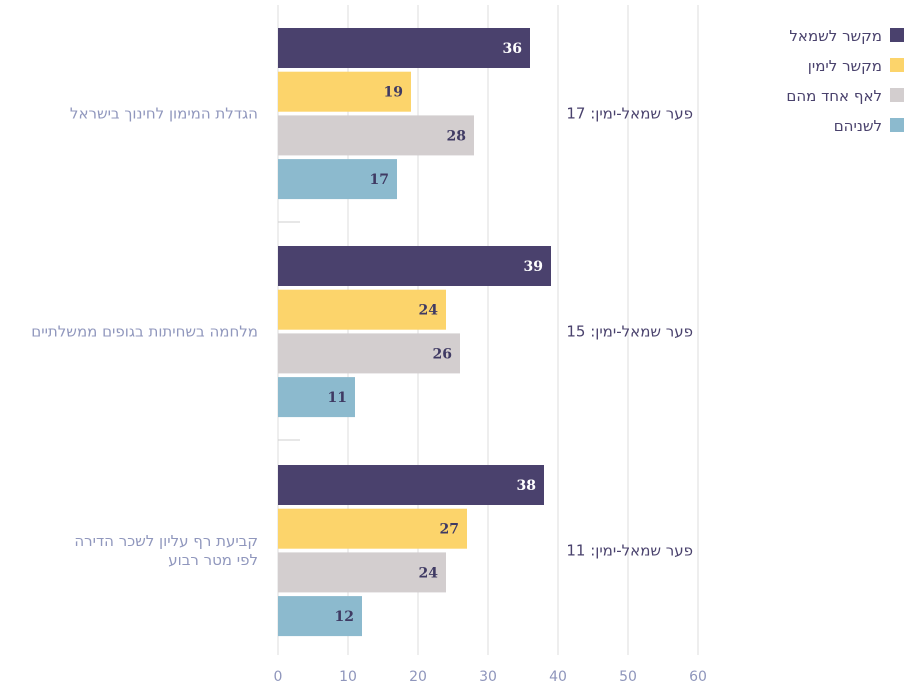 The height and width of the screenshot is (689, 911). What do you see at coordinates (629, 114) in the screenshot?
I see `gap-label: פער שמאל-ימין: 17` at bounding box center [629, 114].